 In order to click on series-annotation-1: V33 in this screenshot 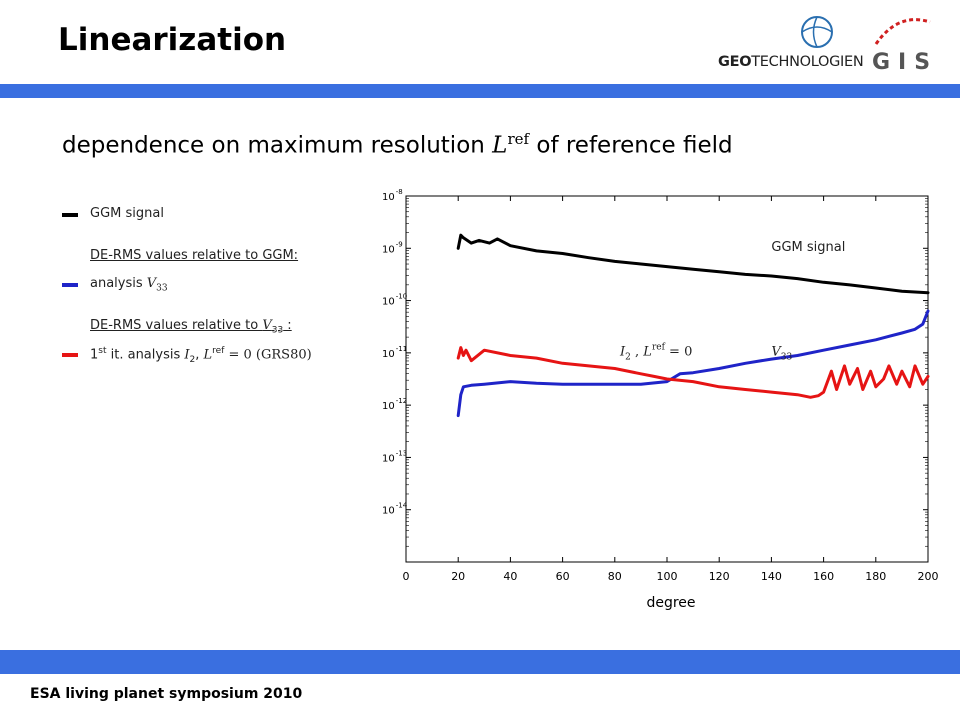, I will do `click(781, 353)`.